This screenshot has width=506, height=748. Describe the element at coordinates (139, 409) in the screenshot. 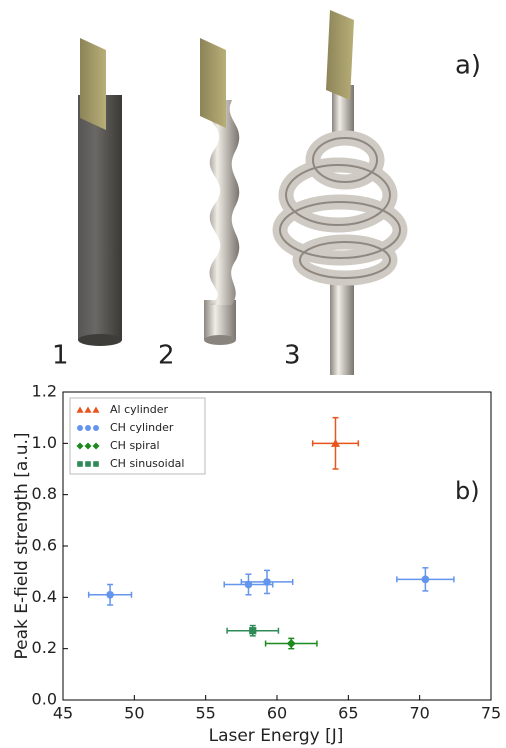

I see `legend-label: Al cylinder` at that location.